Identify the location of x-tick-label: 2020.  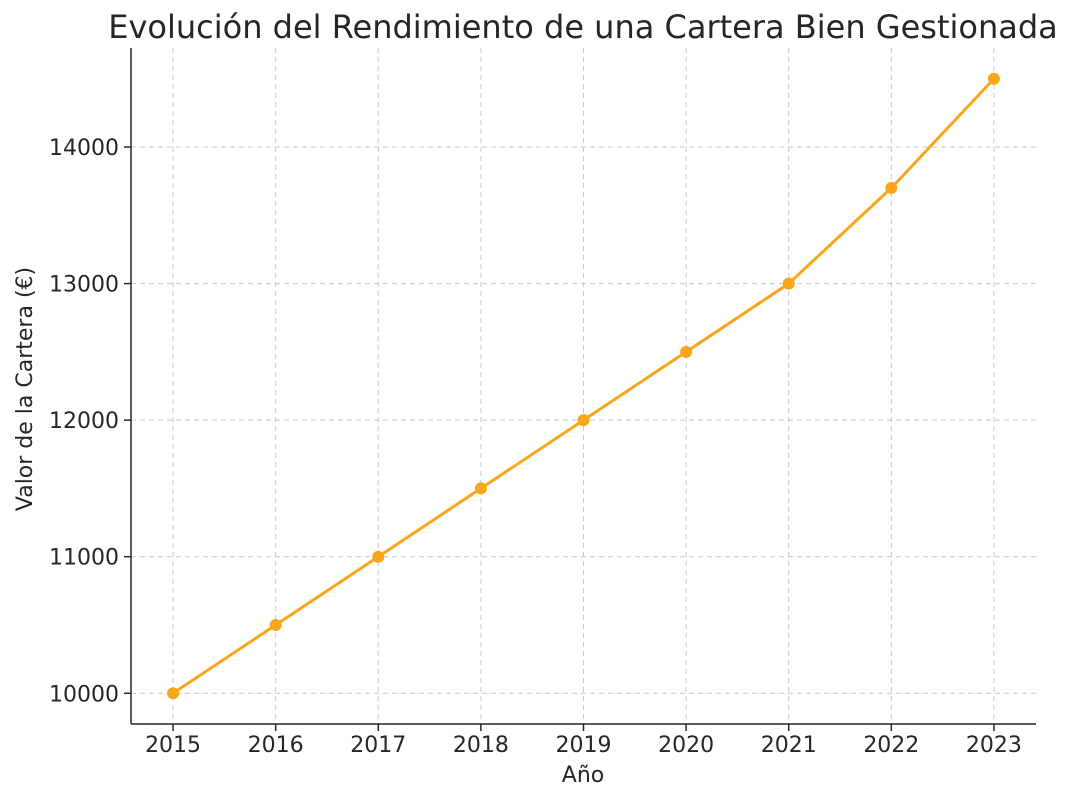
(686, 745).